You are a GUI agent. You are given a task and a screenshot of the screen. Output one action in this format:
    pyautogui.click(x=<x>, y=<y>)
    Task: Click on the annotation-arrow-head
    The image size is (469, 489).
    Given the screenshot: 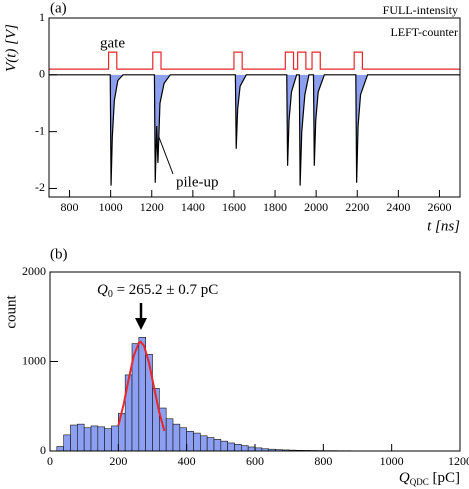 What is the action you would take?
    pyautogui.click(x=141, y=324)
    